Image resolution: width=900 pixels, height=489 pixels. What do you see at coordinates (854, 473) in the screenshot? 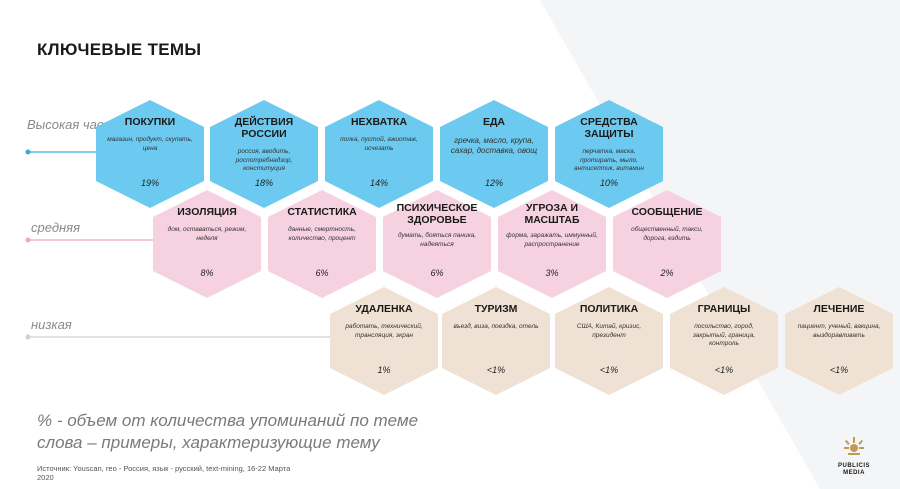
I see `logo-text-2: MEDIA` at bounding box center [854, 473].